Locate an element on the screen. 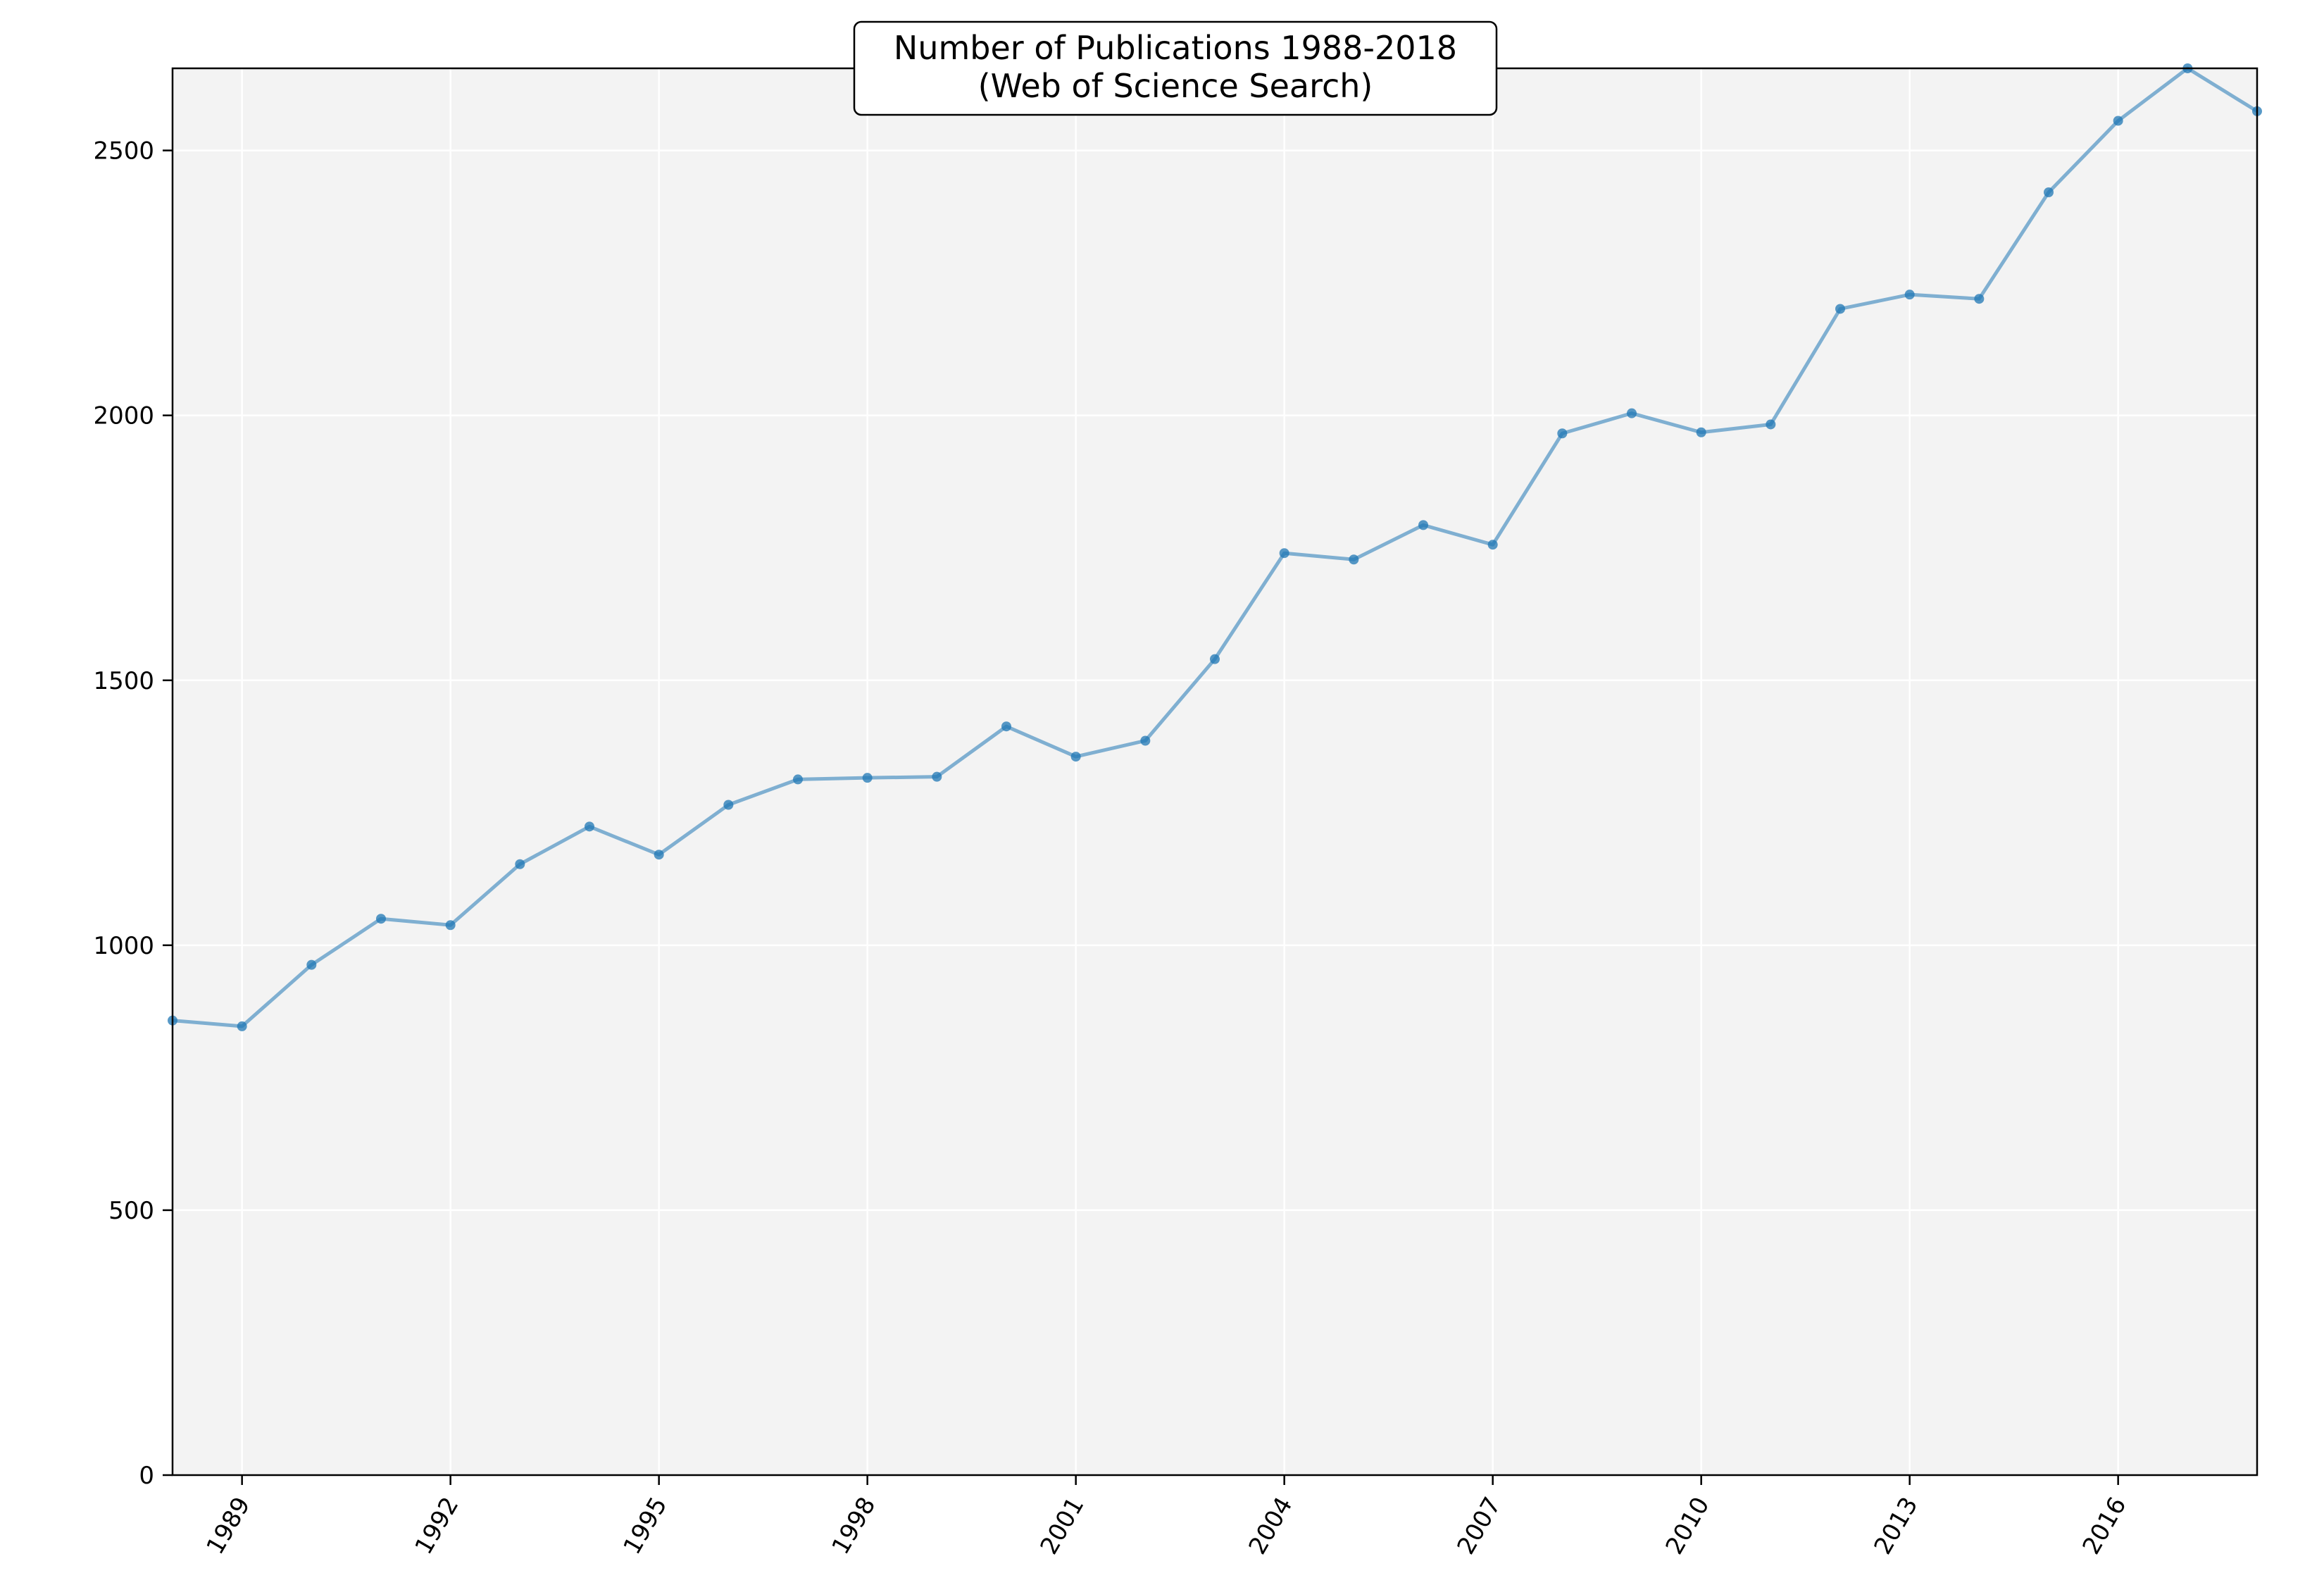 The width and height of the screenshot is (2324, 1585). x-tick-label: 2007 is located at coordinates (1479, 1526).